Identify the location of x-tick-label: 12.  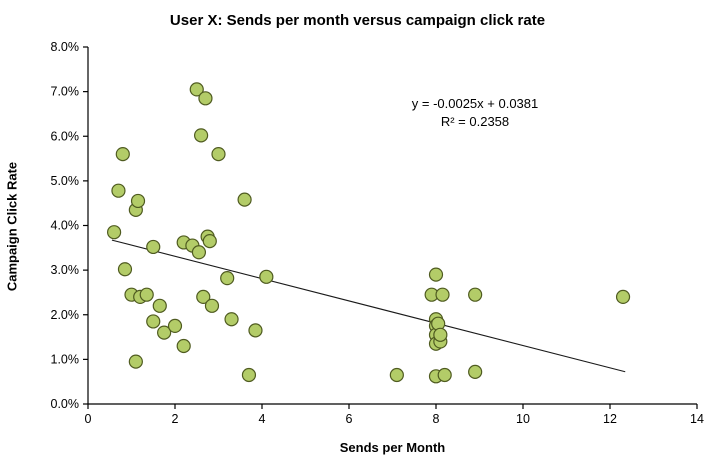
(610, 419).